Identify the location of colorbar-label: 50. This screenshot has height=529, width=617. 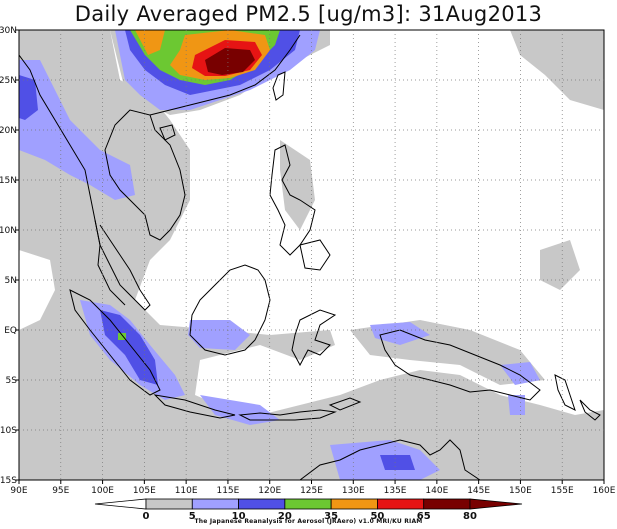
(377, 516).